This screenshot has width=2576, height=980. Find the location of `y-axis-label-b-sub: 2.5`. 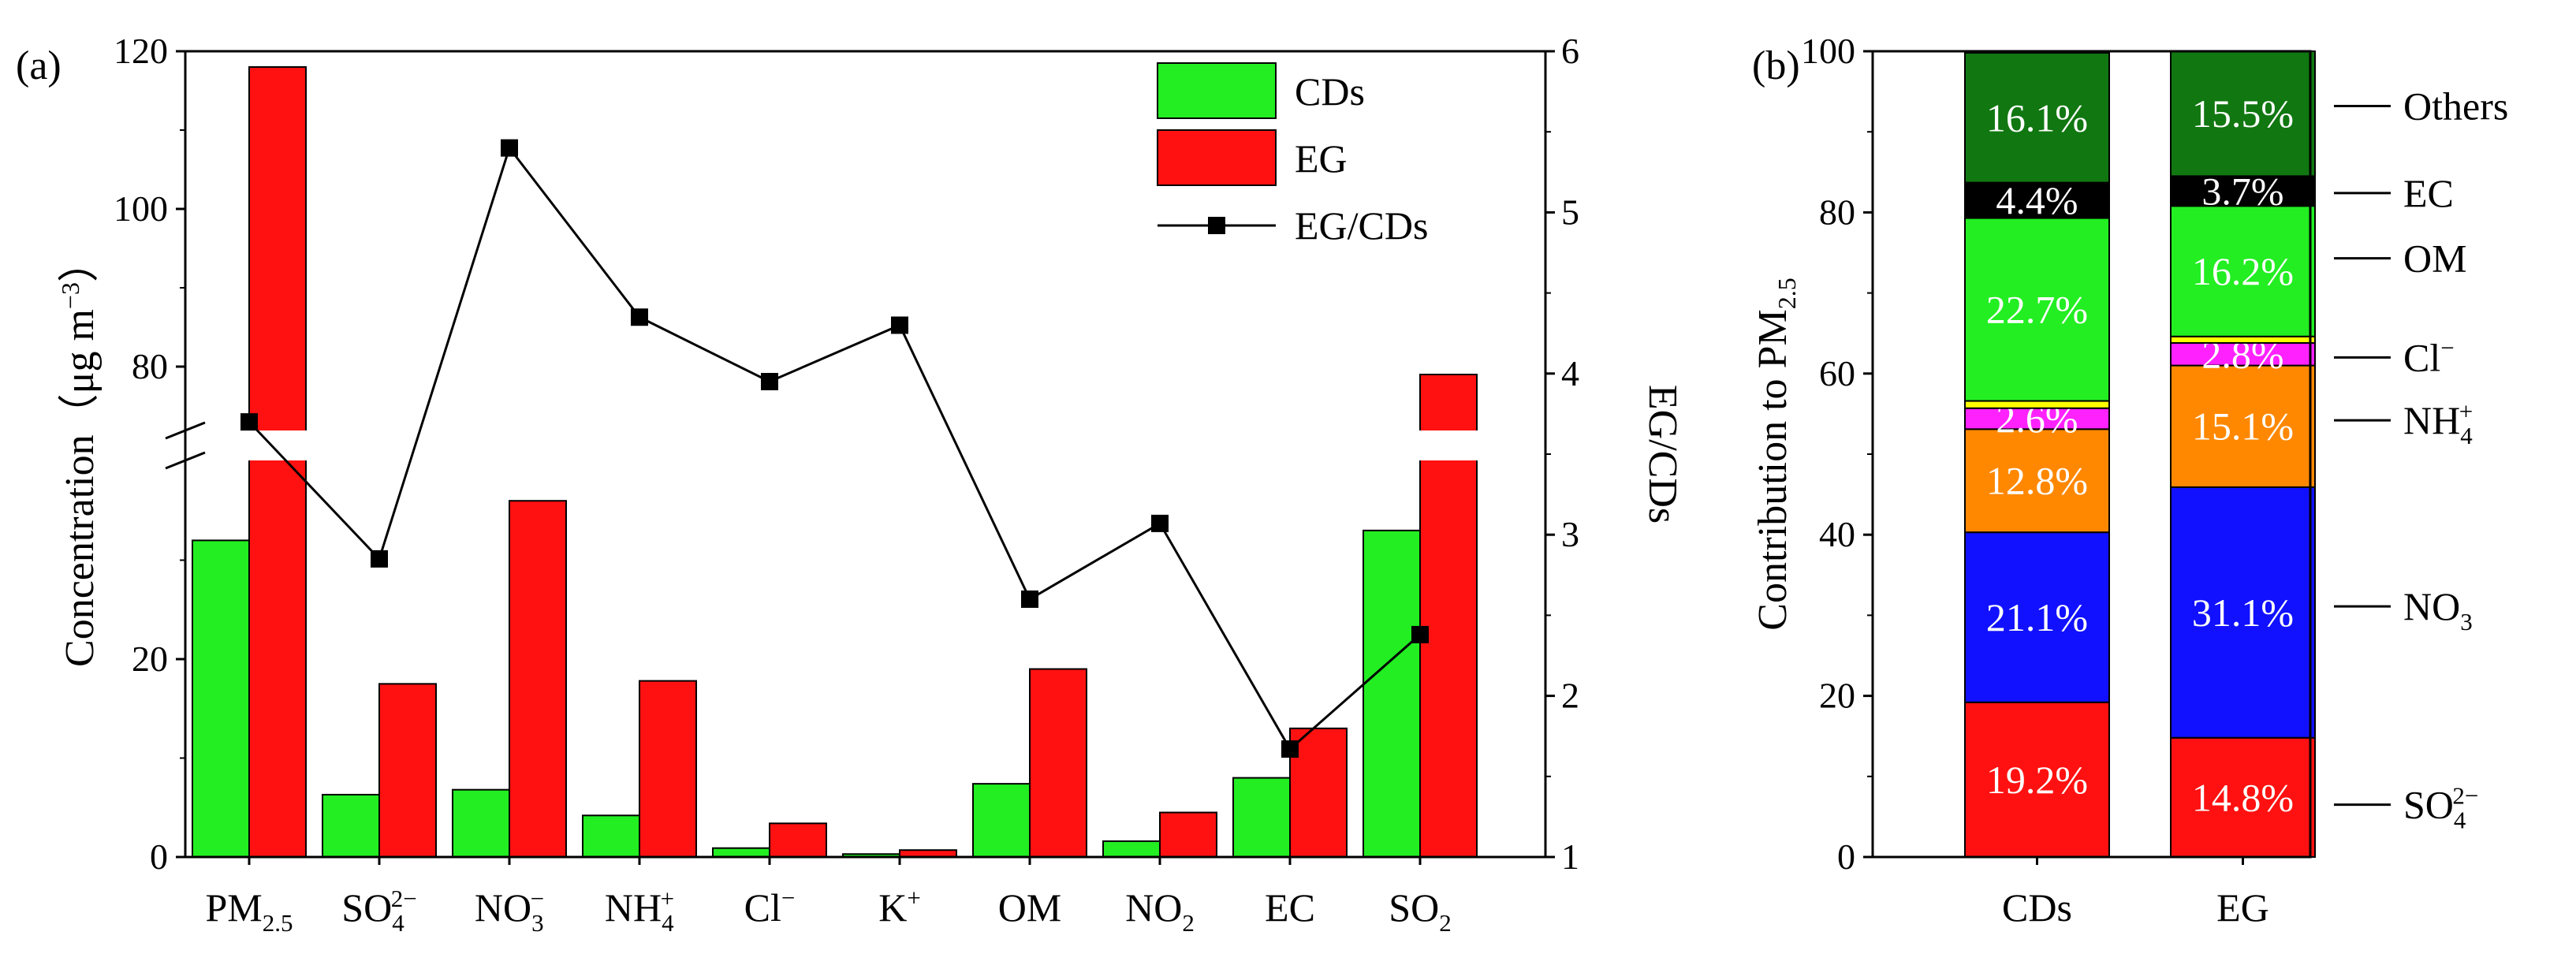

y-axis-label-b-sub: 2.5 is located at coordinates (1787, 293).